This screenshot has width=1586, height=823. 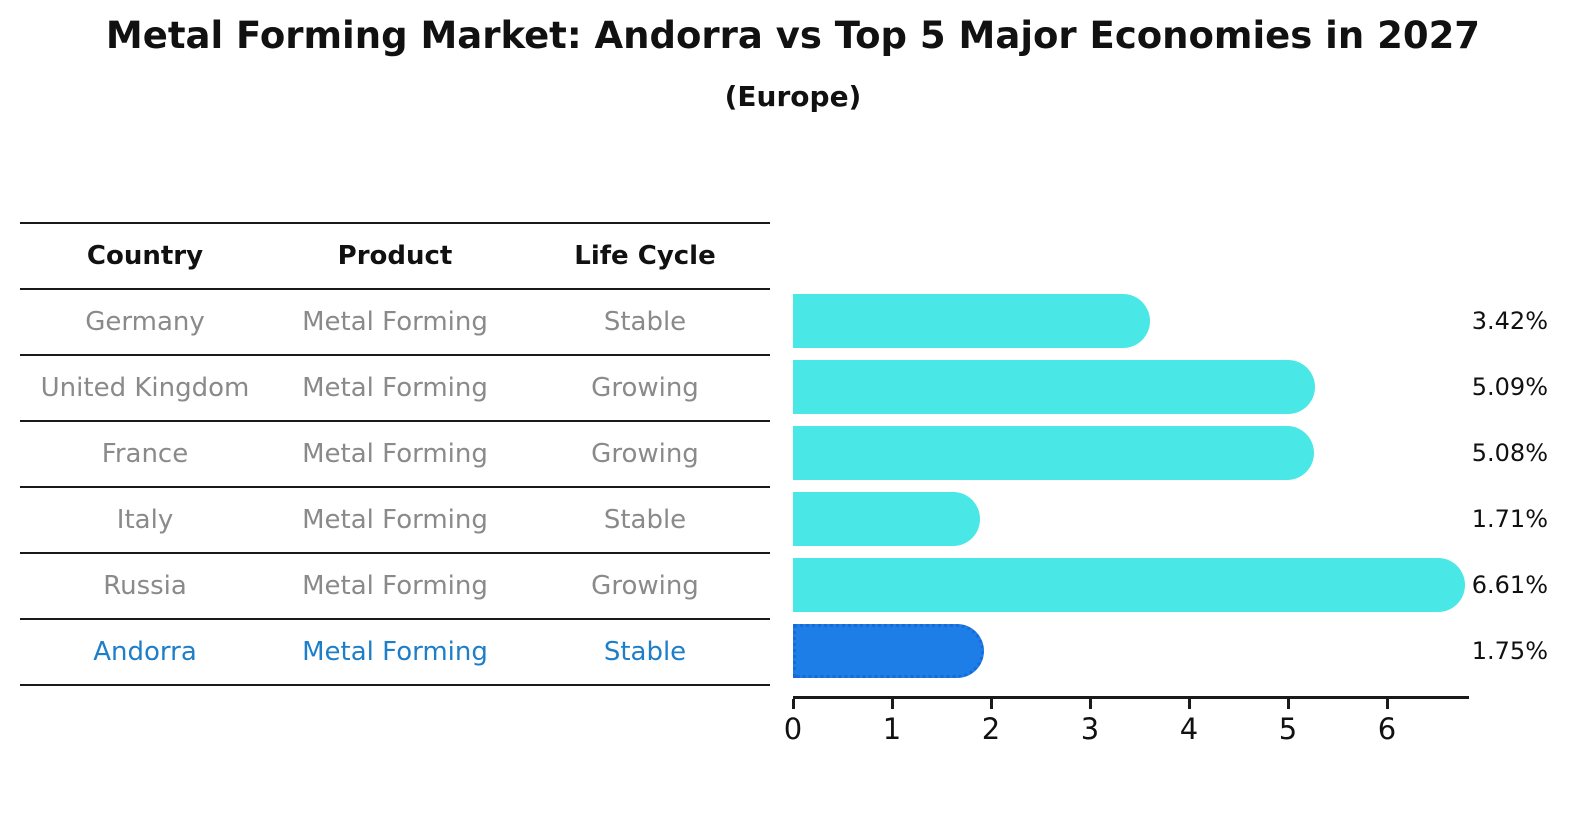 What do you see at coordinates (145, 454) in the screenshot?
I see `cell-country: France` at bounding box center [145, 454].